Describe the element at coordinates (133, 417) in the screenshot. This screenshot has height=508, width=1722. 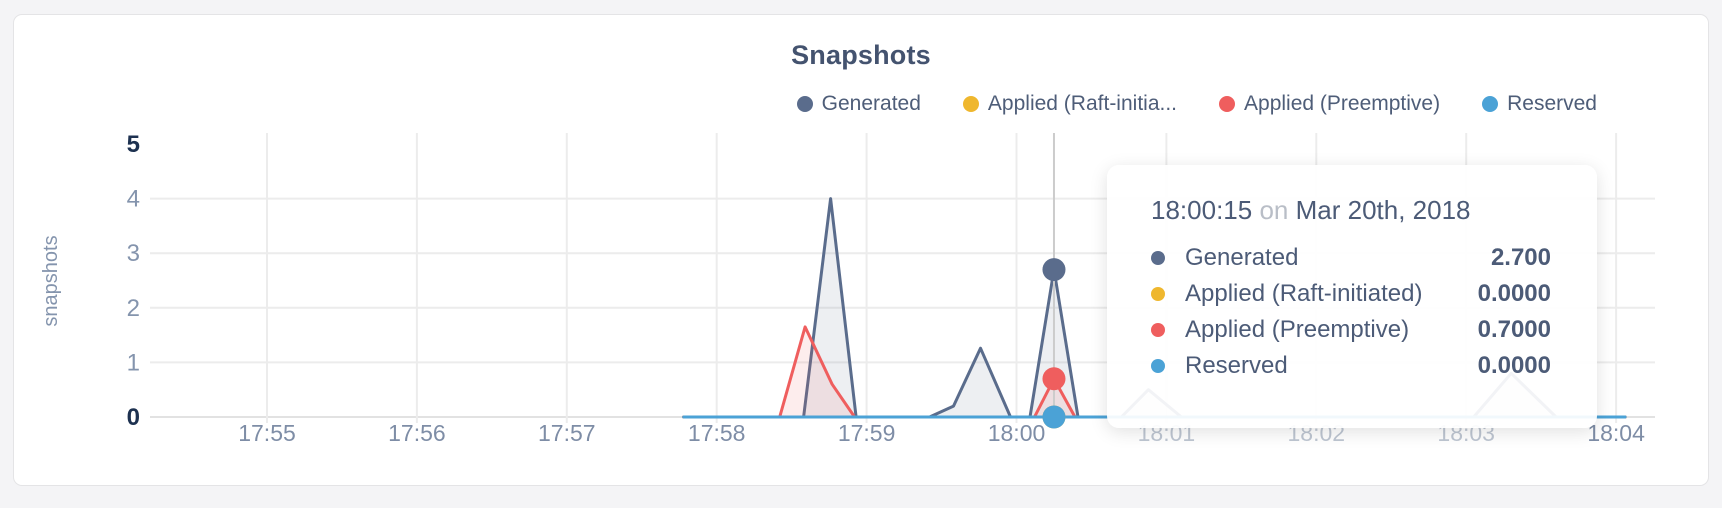
I see `y-tick-label: 0` at that location.